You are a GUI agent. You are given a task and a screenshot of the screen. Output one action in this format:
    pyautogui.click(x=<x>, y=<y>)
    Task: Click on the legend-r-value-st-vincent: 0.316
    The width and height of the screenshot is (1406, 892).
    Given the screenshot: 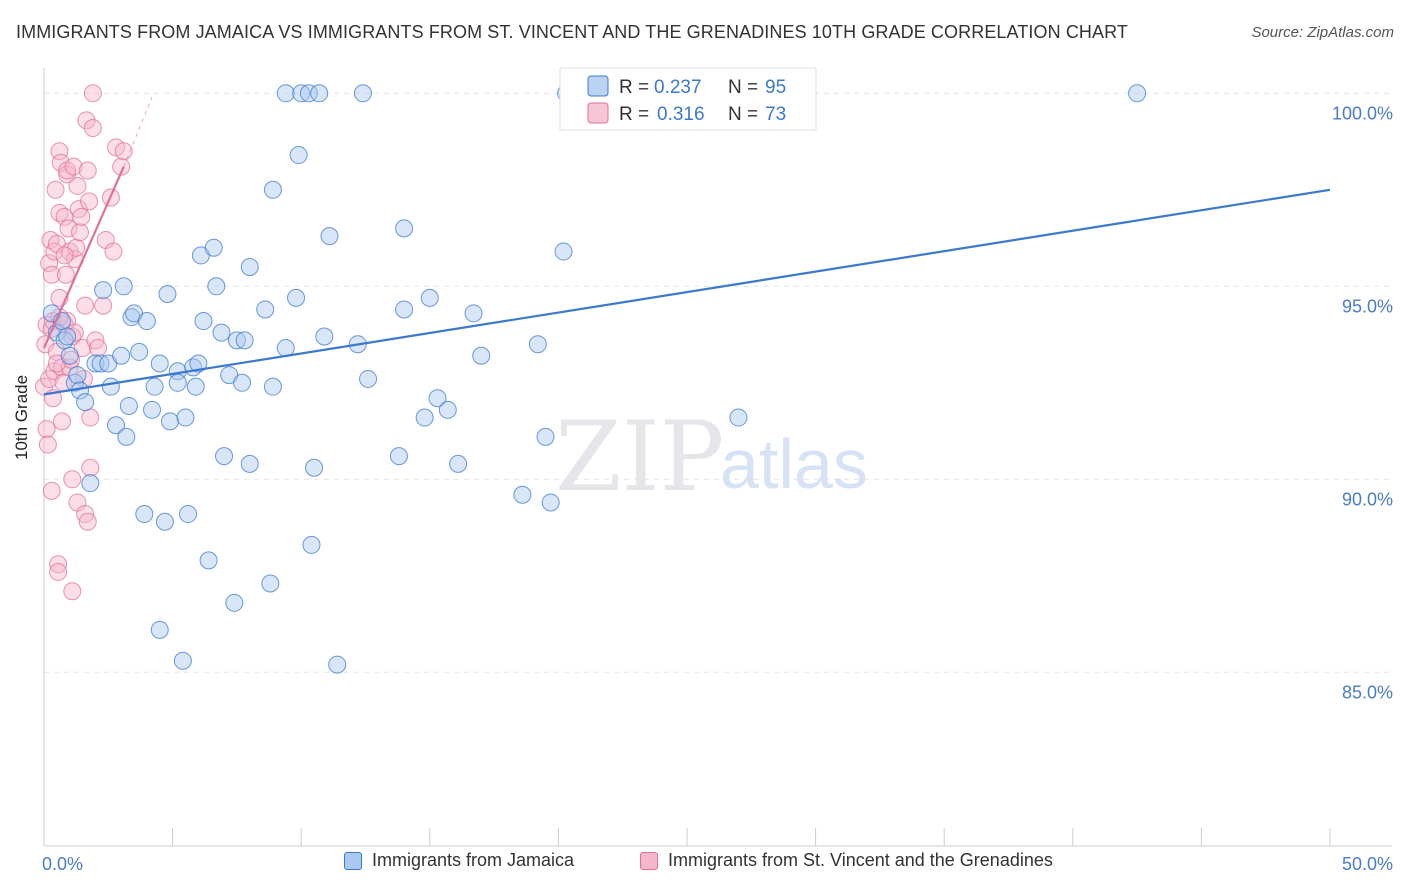 What is the action you would take?
    pyautogui.click(x=681, y=114)
    